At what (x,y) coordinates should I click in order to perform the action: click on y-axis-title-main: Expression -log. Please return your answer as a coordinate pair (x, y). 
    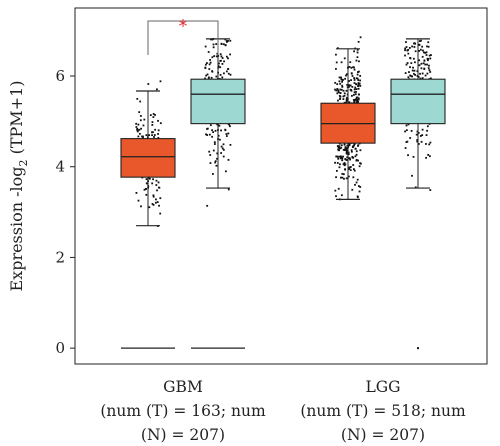
    Looking at the image, I should click on (16, 228).